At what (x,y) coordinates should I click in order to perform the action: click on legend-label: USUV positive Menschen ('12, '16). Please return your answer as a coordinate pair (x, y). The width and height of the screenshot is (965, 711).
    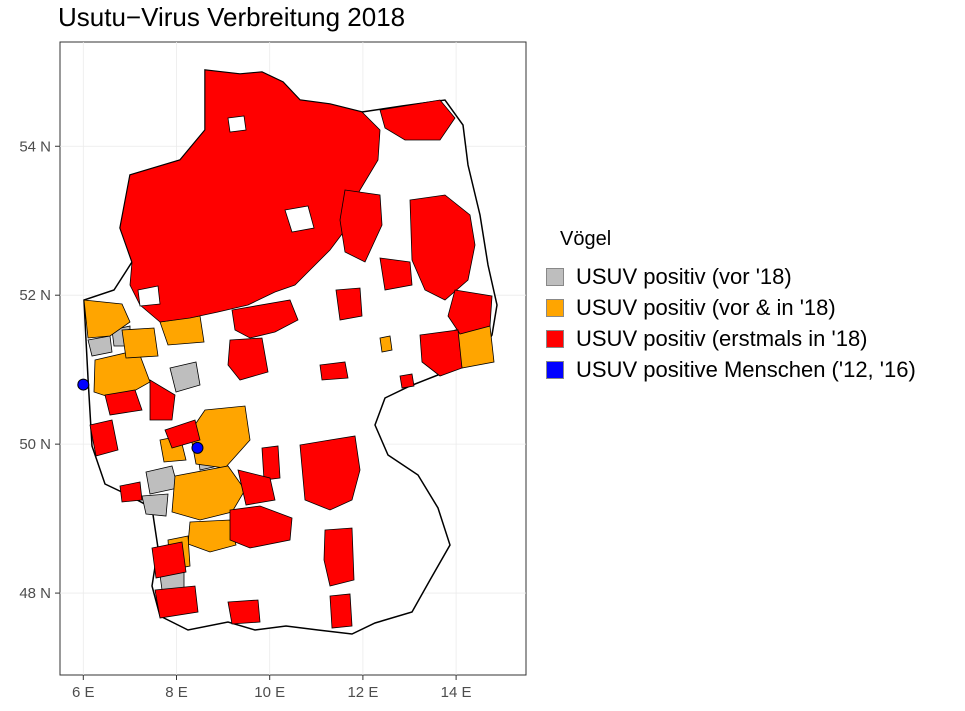
    Looking at the image, I should click on (746, 369).